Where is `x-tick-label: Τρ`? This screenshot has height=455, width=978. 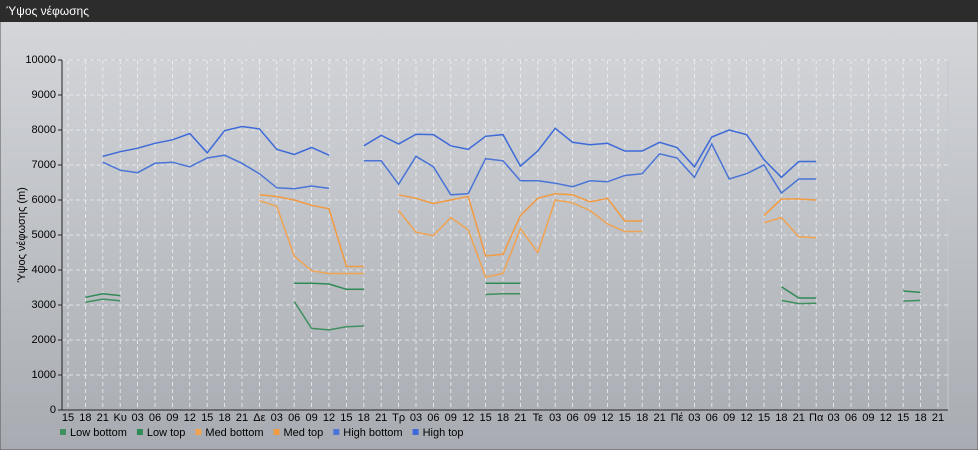 x-tick-label: Τρ is located at coordinates (398, 418).